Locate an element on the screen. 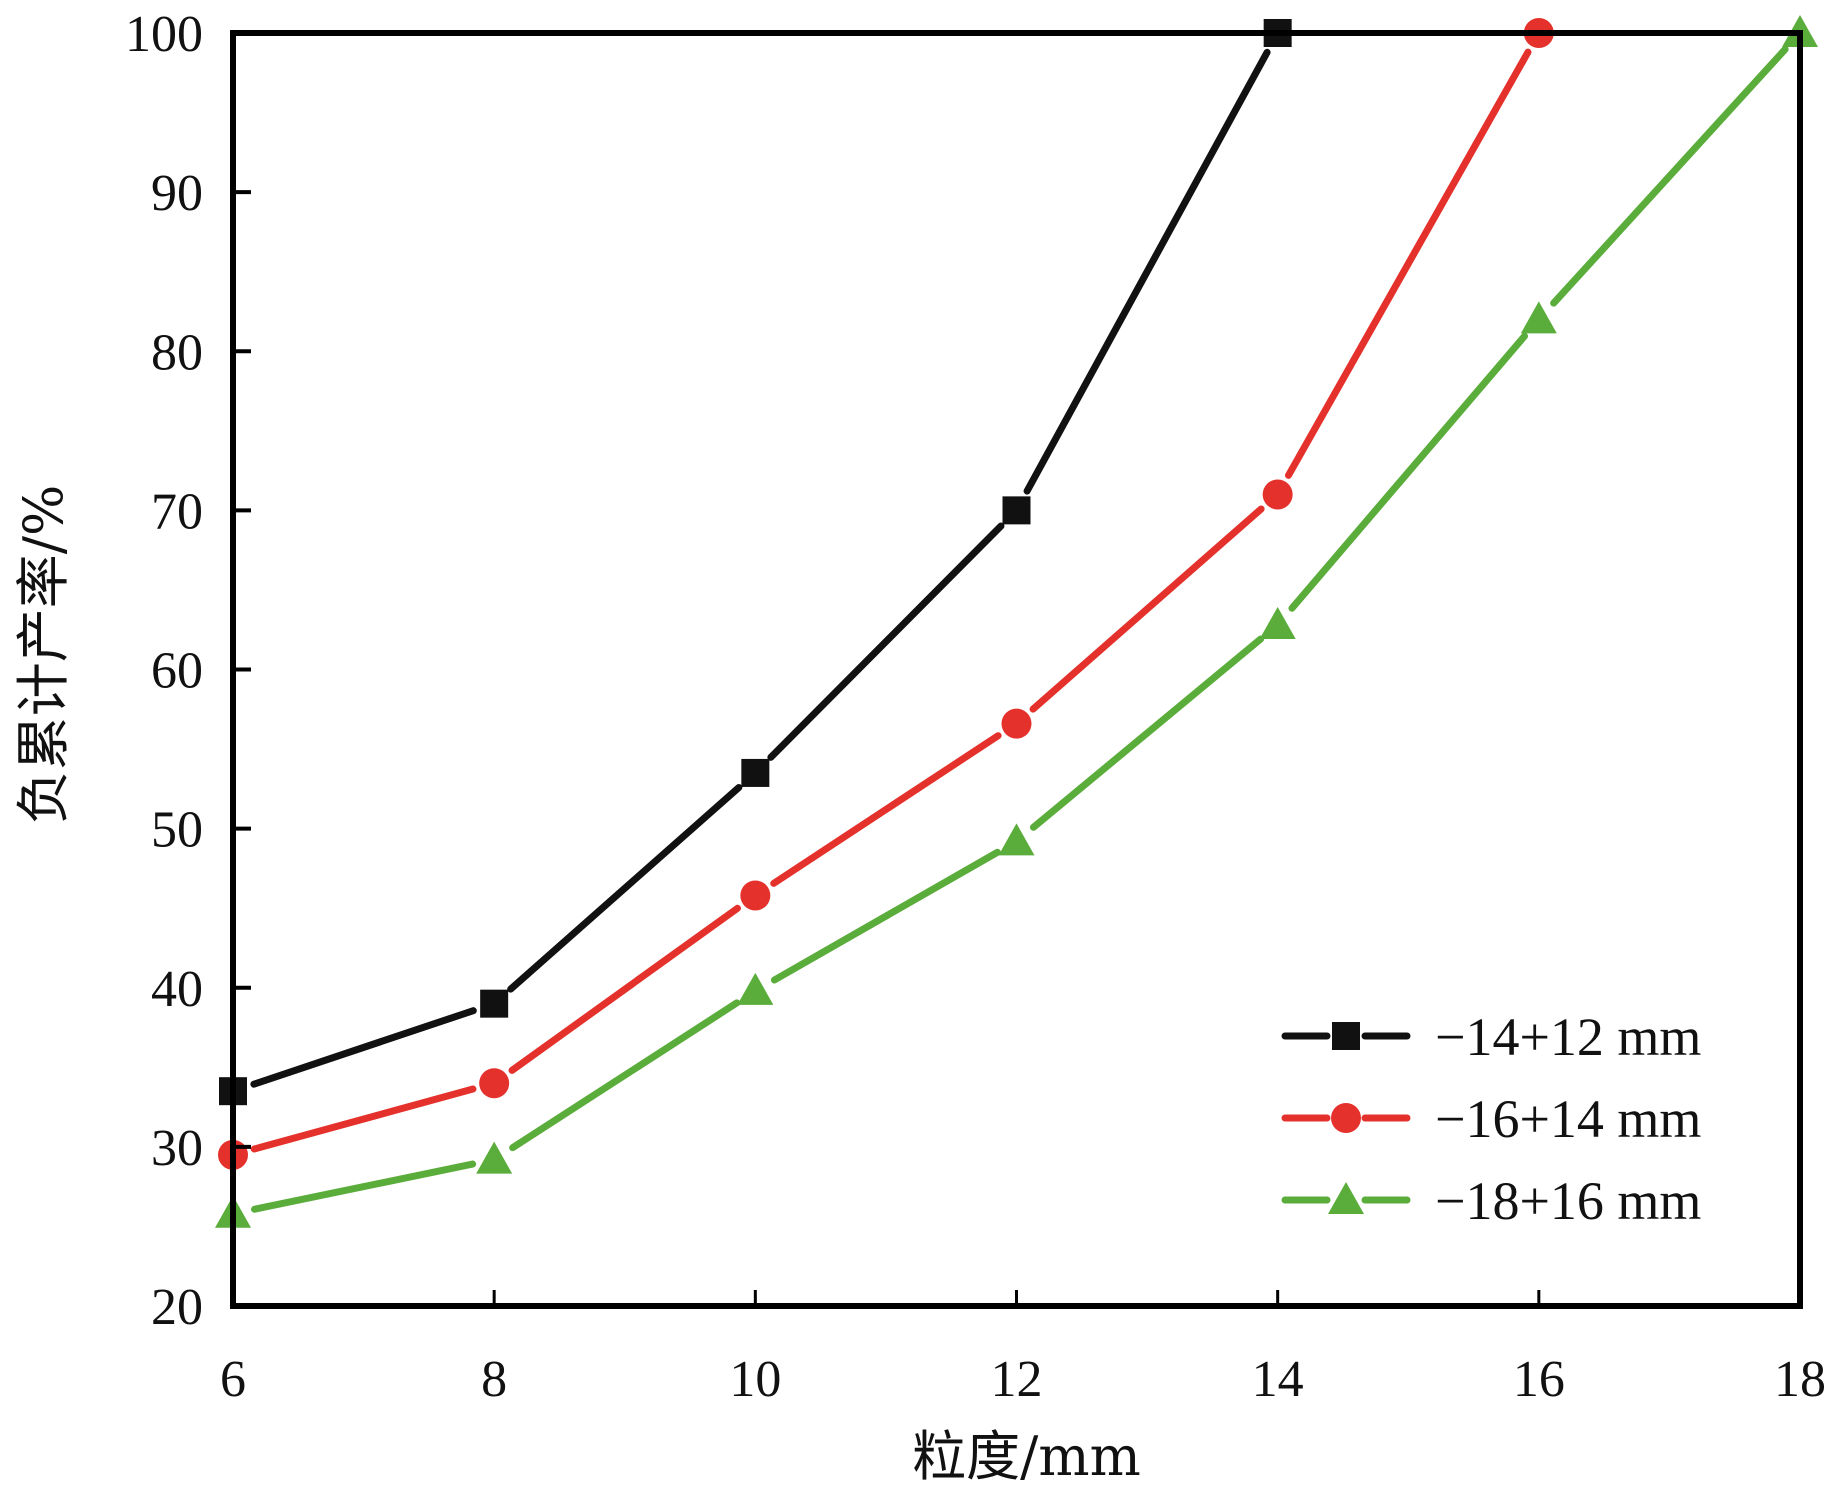  y-tick-label: 20 is located at coordinates (177, 1307).